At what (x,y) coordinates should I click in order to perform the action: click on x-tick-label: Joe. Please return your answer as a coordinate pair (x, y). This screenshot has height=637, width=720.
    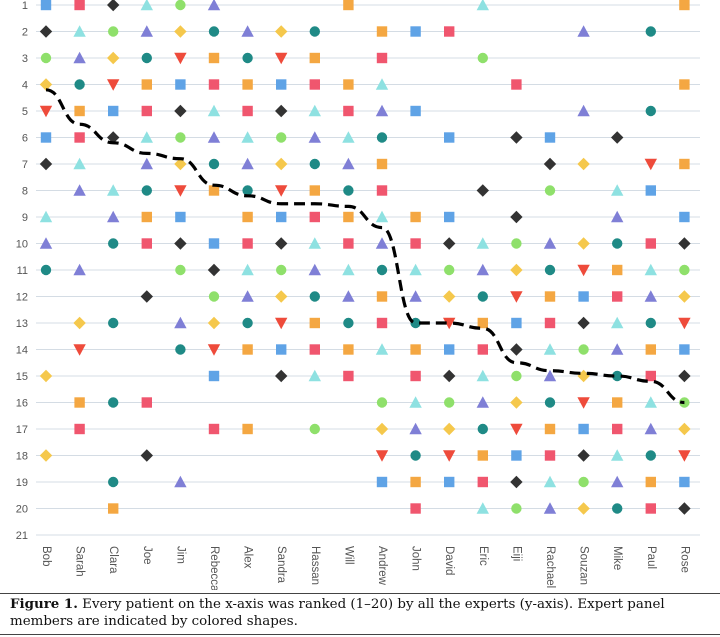
    Looking at the image, I should click on (147, 555).